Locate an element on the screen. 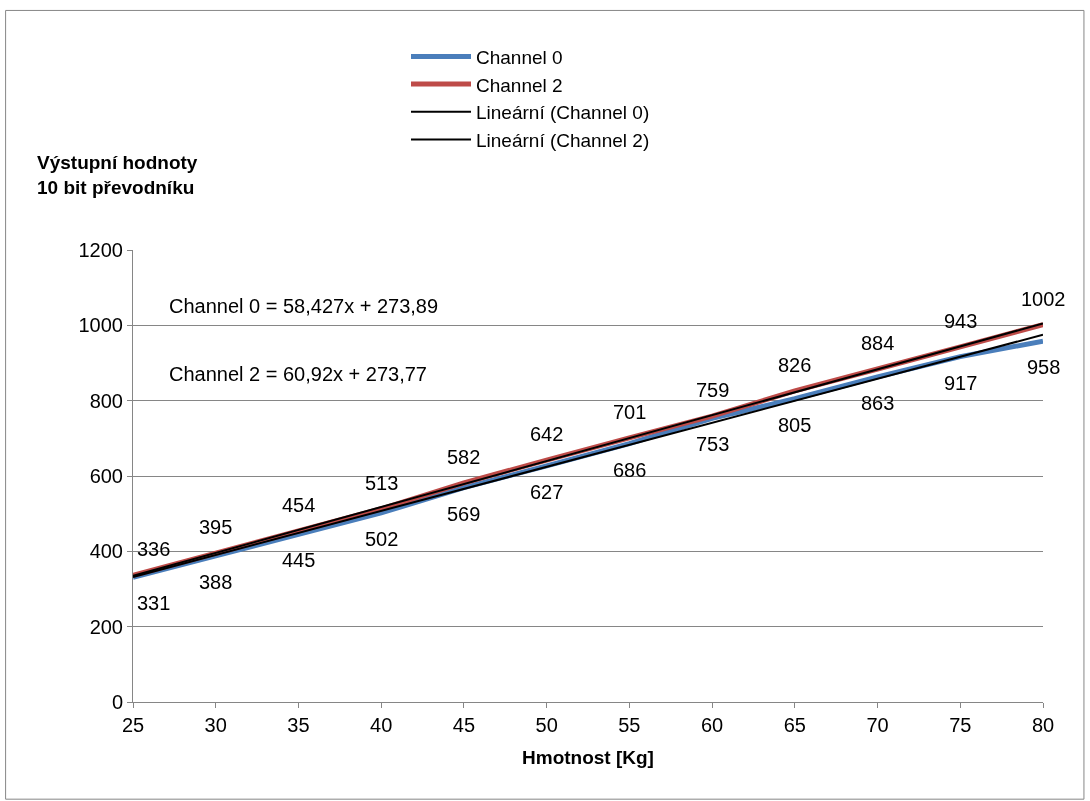 The image size is (1090, 801). data-label: 826 is located at coordinates (795, 365).